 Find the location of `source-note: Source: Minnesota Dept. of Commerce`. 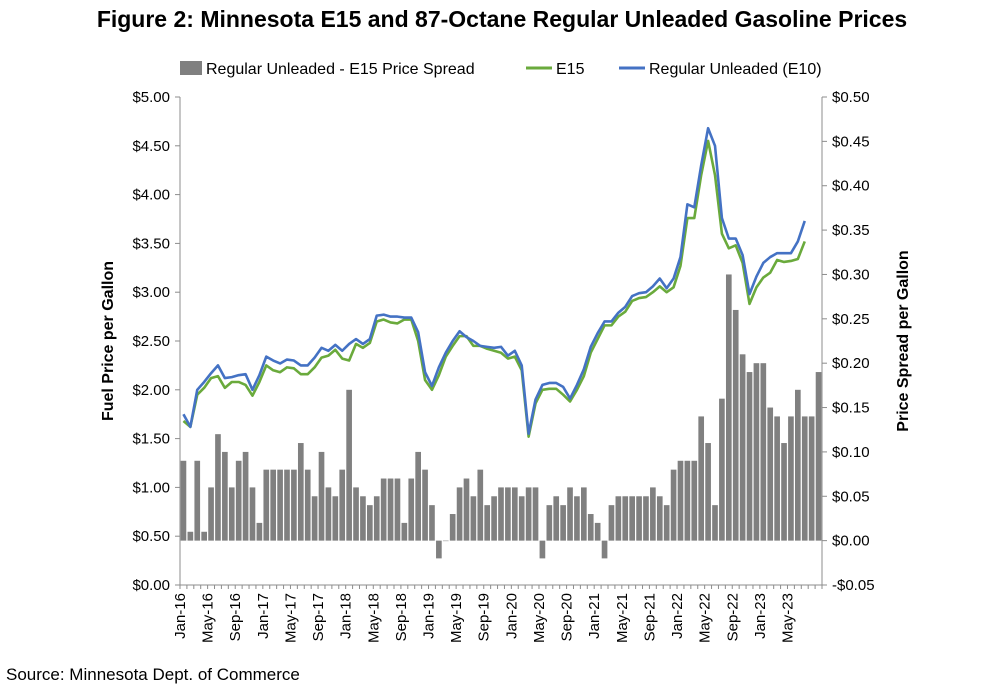

source-note: Source: Minnesota Dept. of Commerce is located at coordinates (153, 674).